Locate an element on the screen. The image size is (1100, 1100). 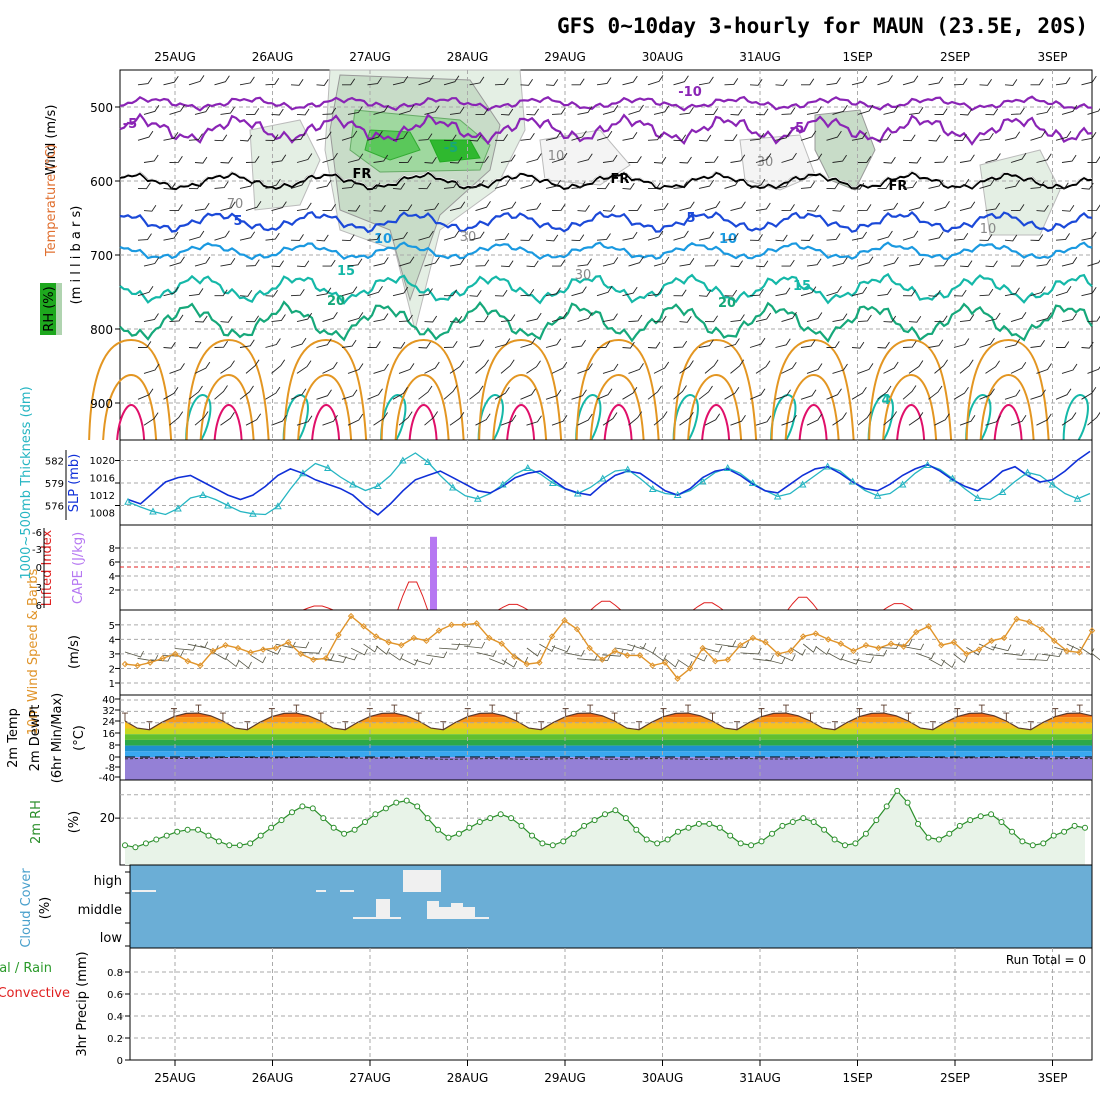
top-date-label: 2SEP is located at coordinates (955, 57).